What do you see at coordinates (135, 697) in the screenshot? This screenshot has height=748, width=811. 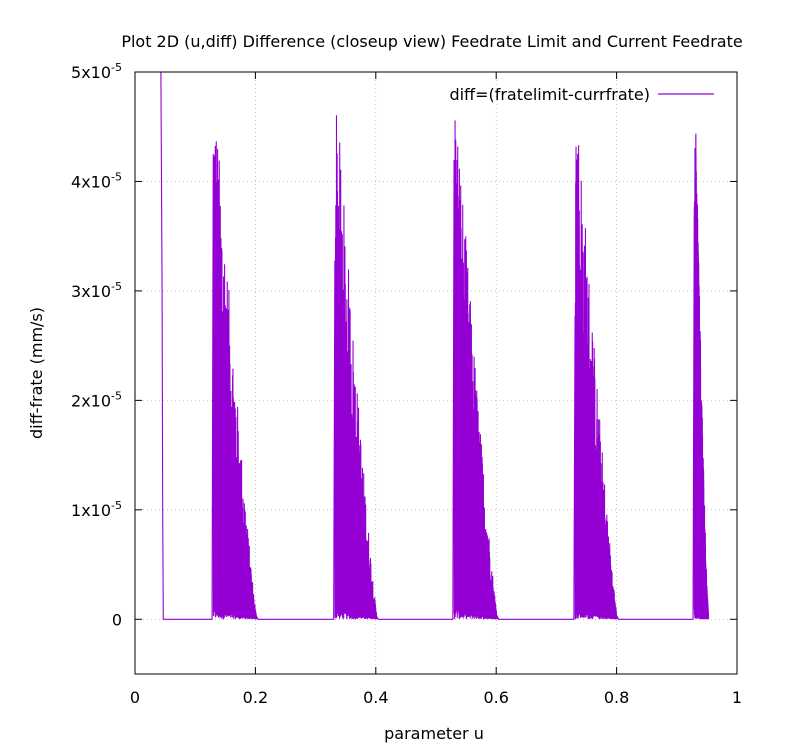 I see `x-tick-label: 0` at bounding box center [135, 697].